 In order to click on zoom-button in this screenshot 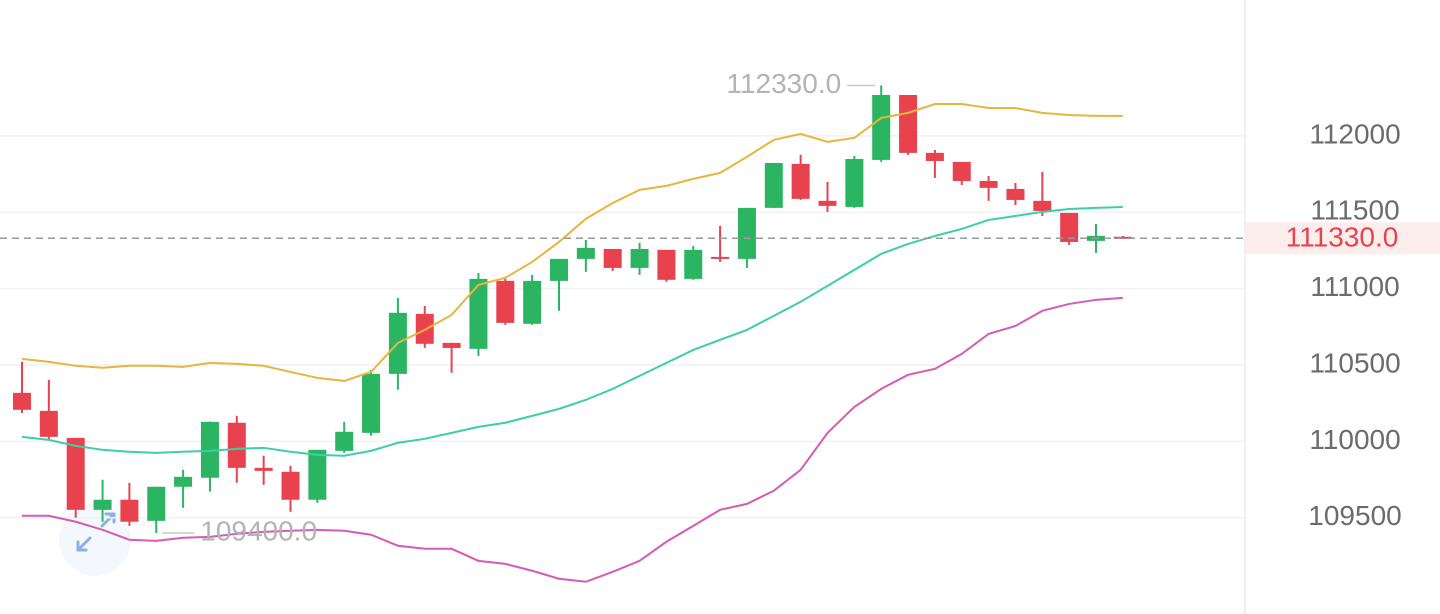, I will do `click(95, 540)`.